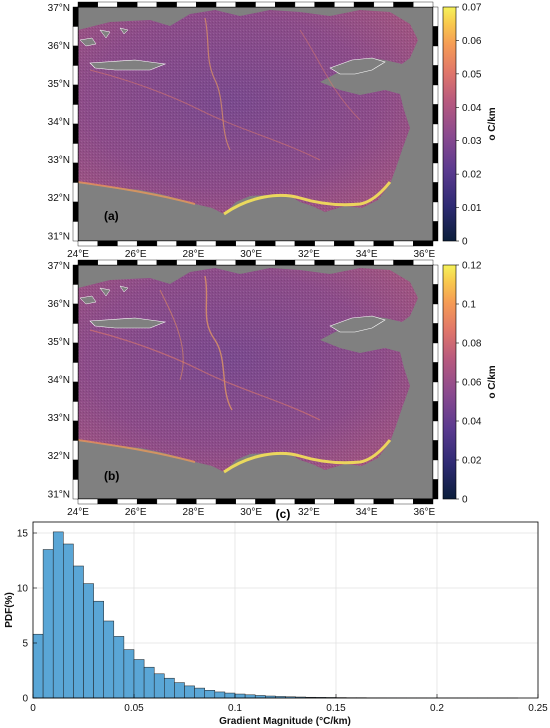 This screenshot has height=728, width=550. Describe the element at coordinates (283, 514) in the screenshot. I see `panel-label-c: (c)` at that location.